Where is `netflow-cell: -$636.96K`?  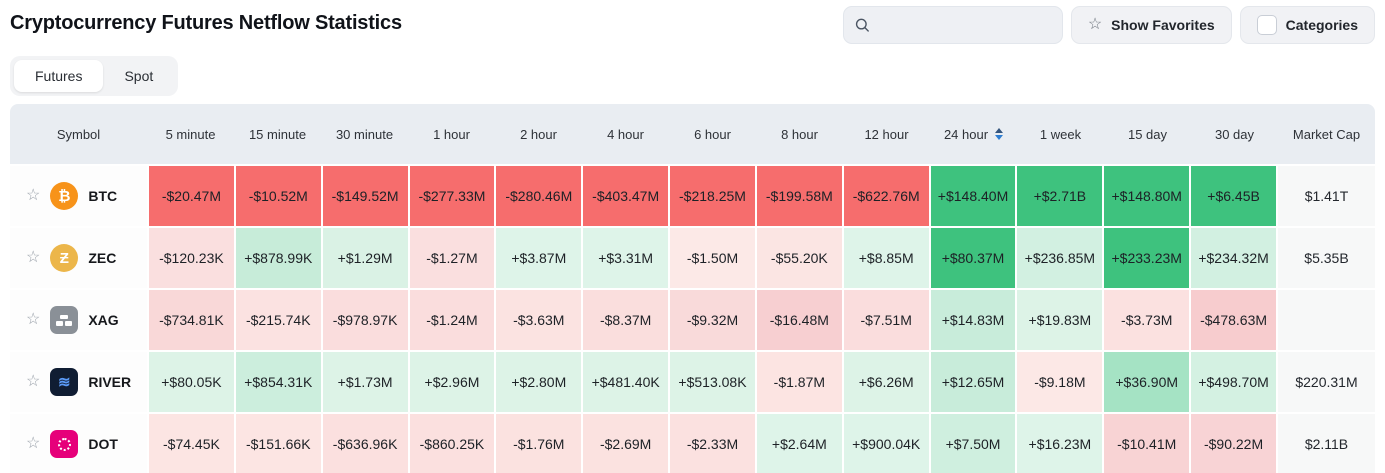
netflow-cell: -$636.96K is located at coordinates (365, 443).